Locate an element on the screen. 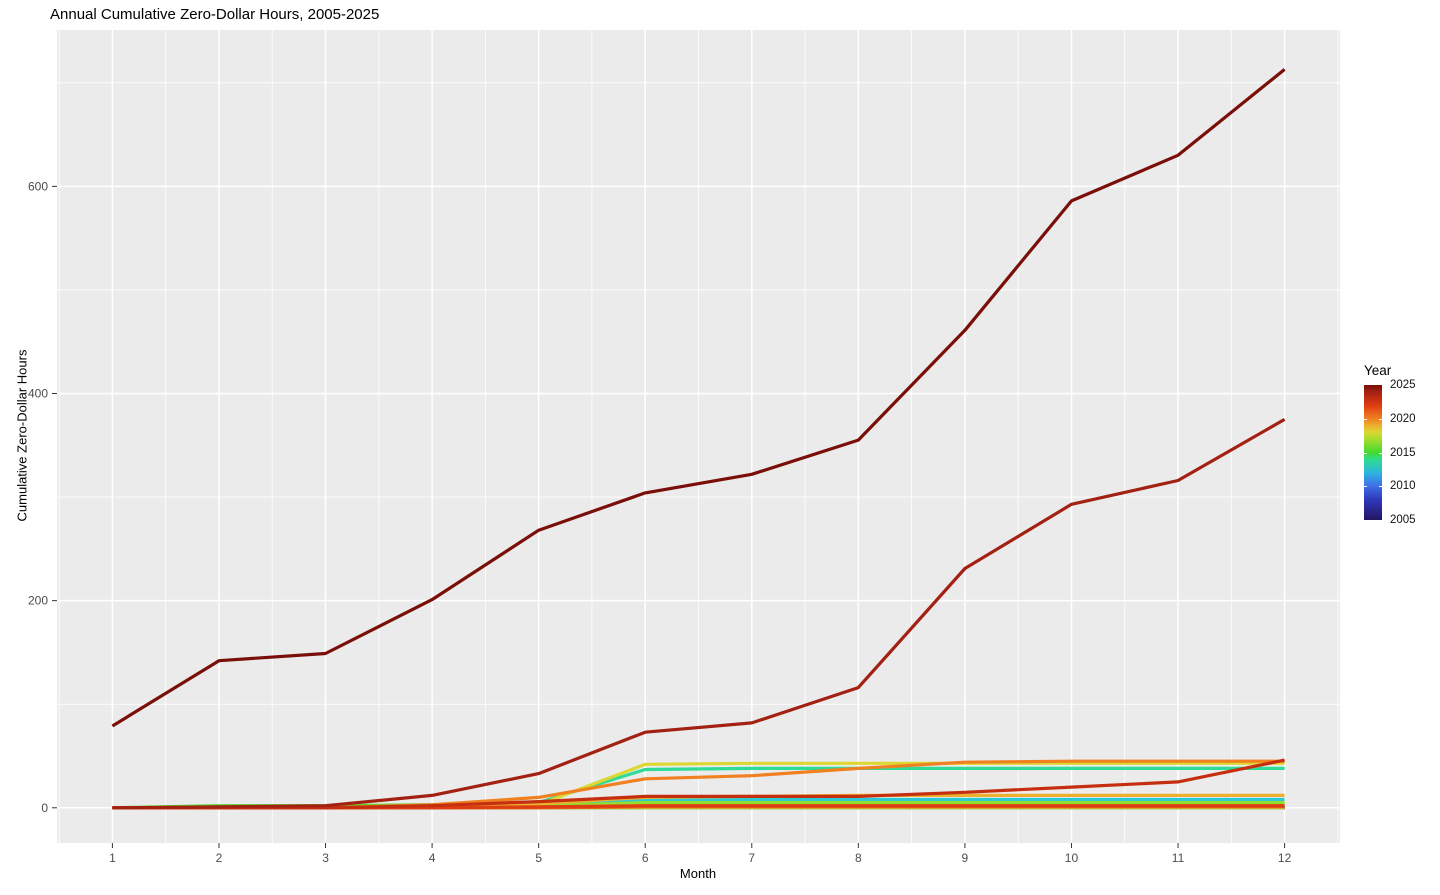  x-tick-label: 4 is located at coordinates (432, 858).